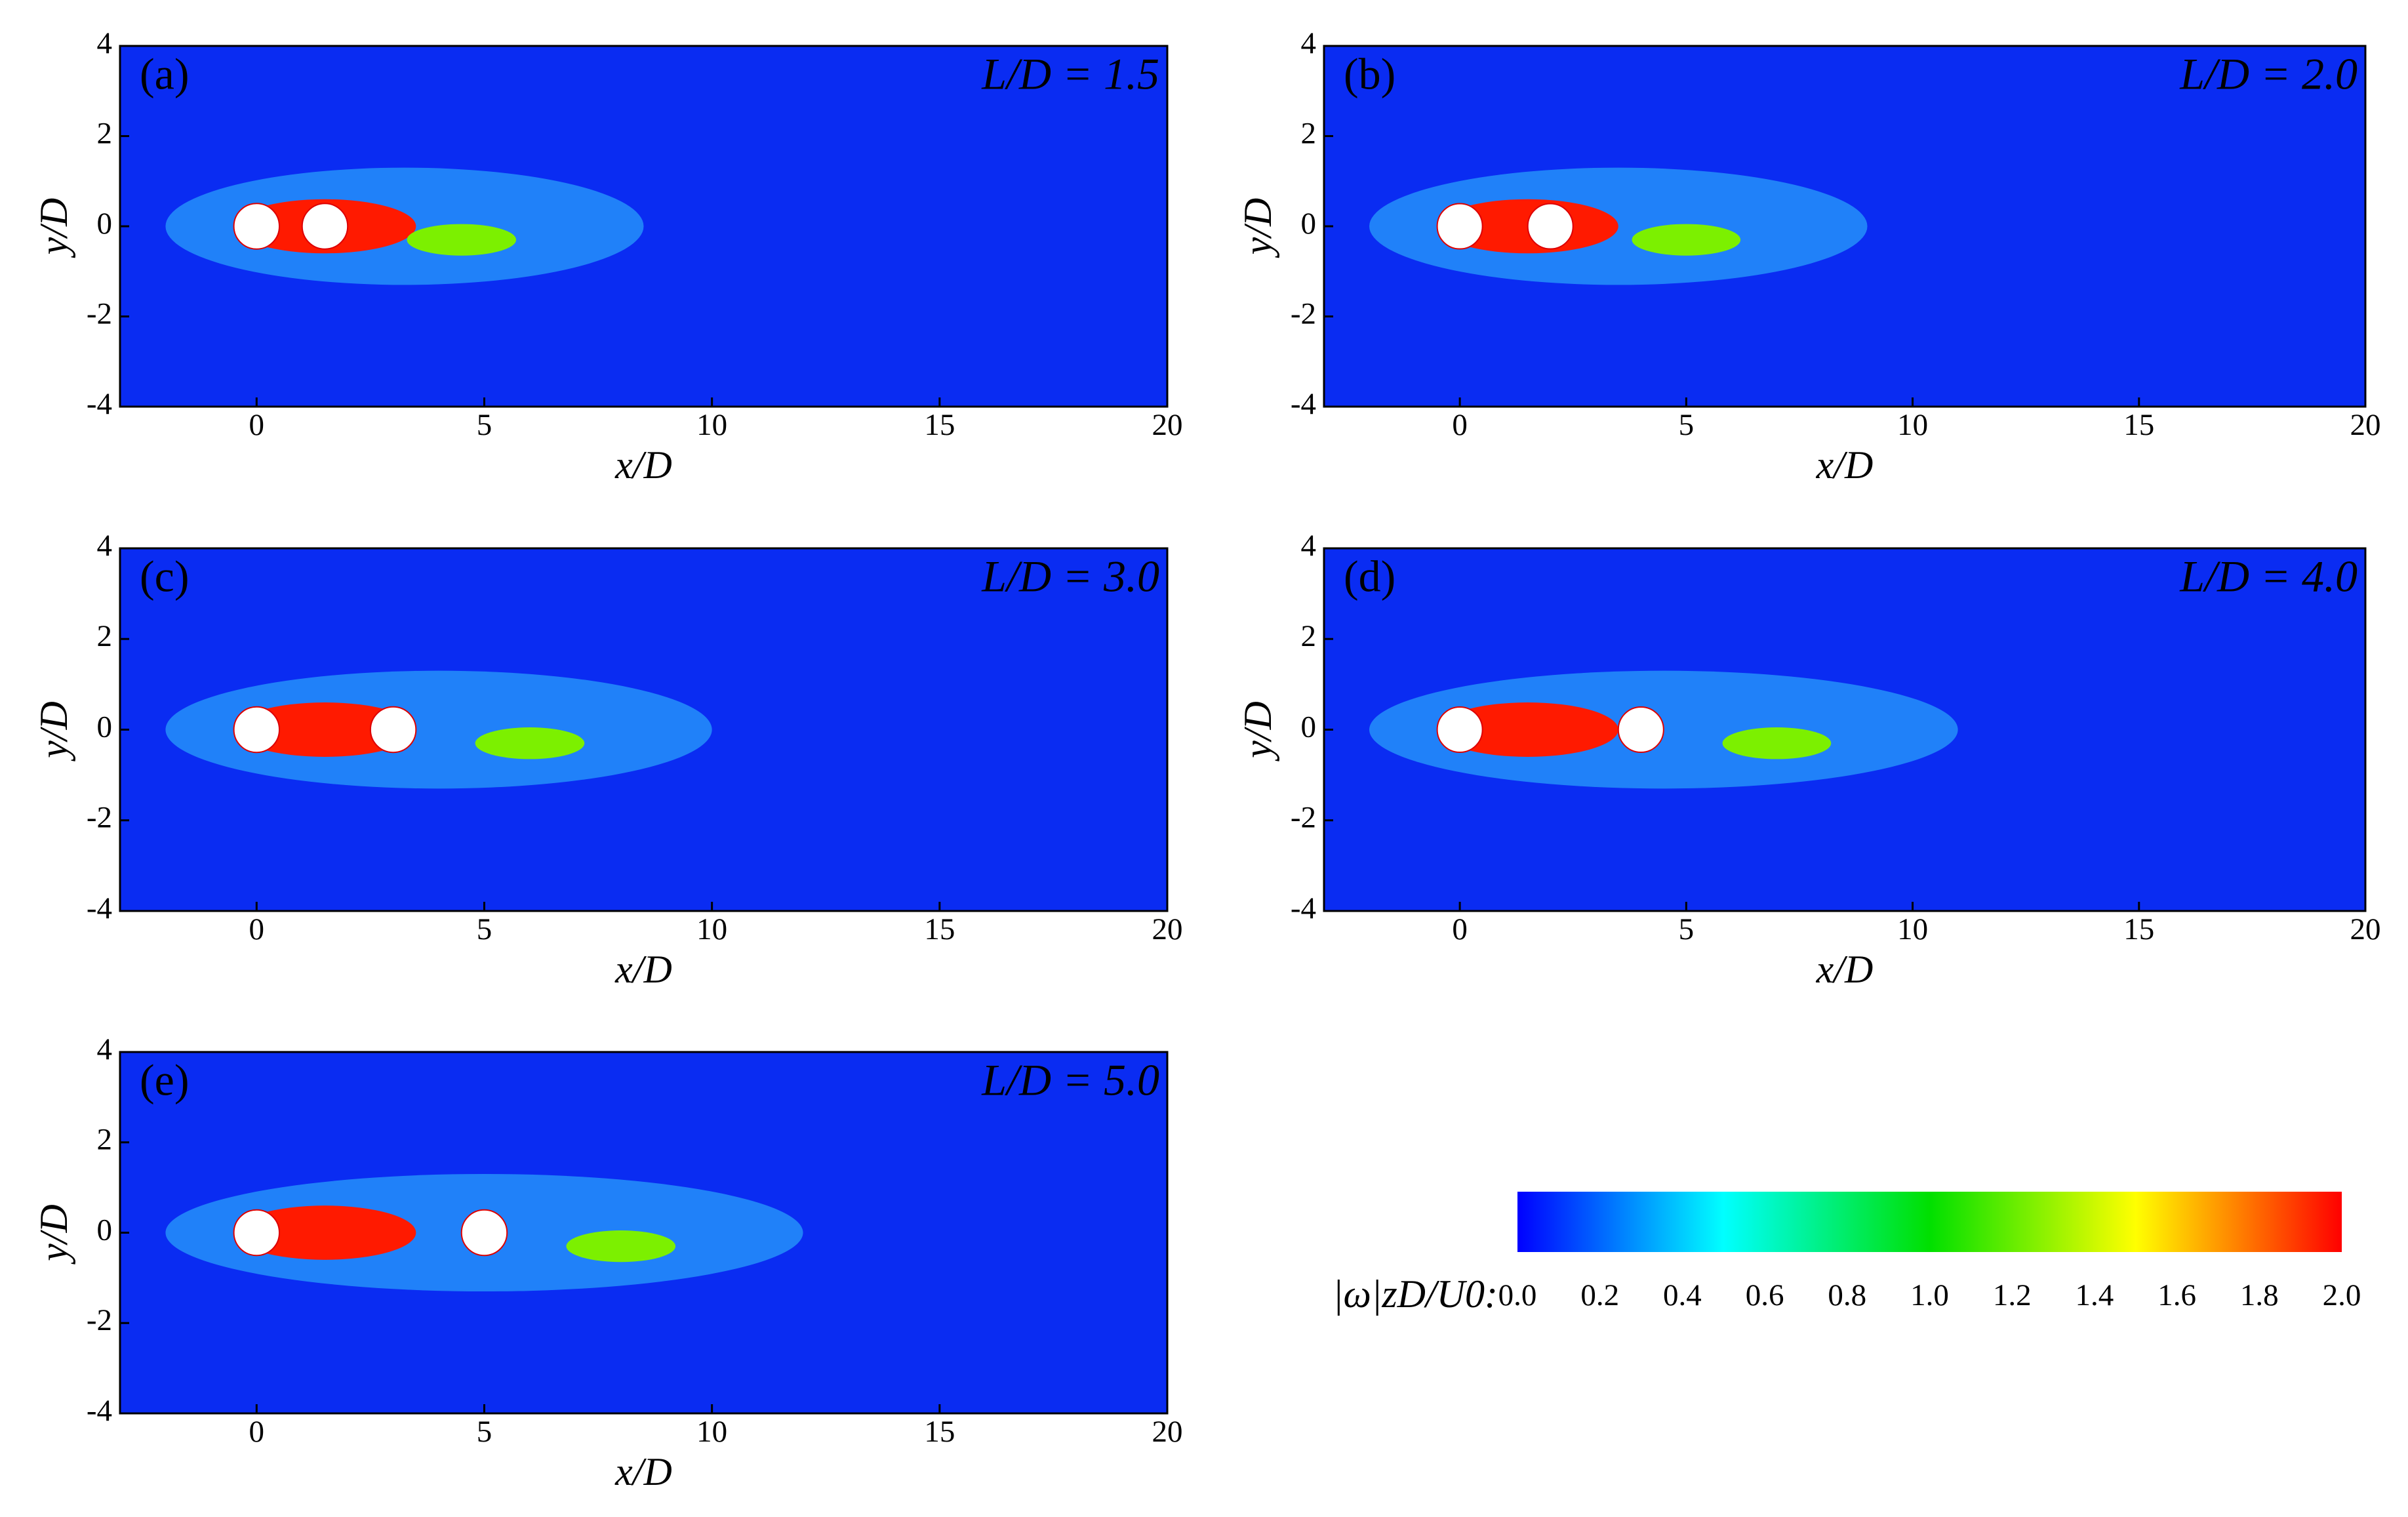 This screenshot has width=2408, height=1517. What do you see at coordinates (2268, 74) in the screenshot?
I see `annotation: L/D = 2.0` at bounding box center [2268, 74].